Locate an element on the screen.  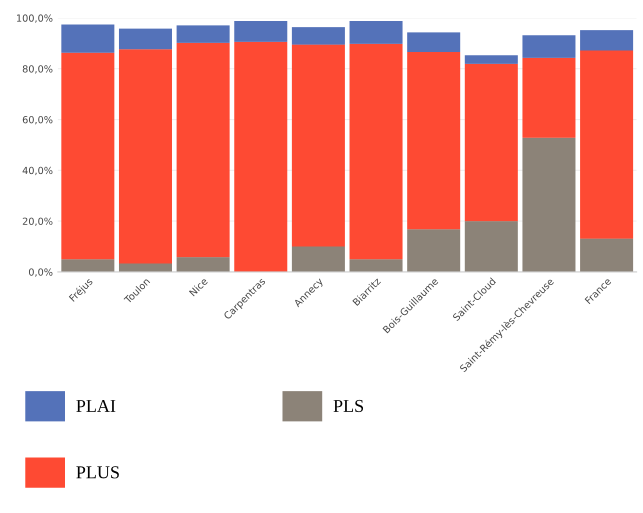
legend-label: PLAI is located at coordinates (96, 406).